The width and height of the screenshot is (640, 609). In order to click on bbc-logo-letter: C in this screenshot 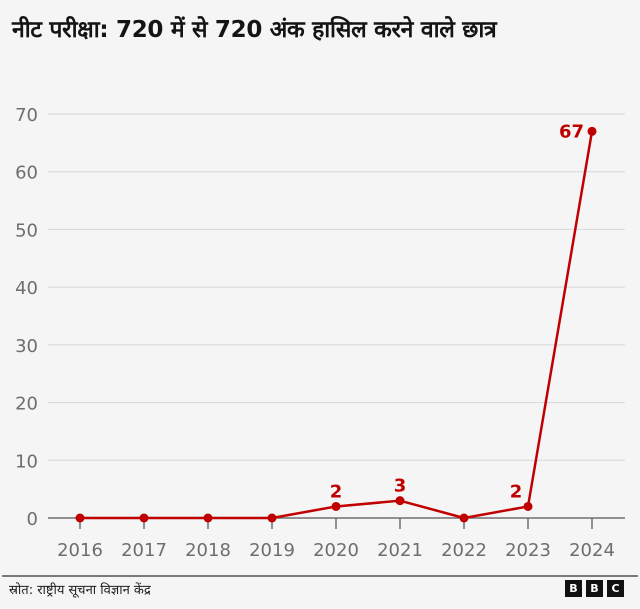, I will do `click(615, 588)`.